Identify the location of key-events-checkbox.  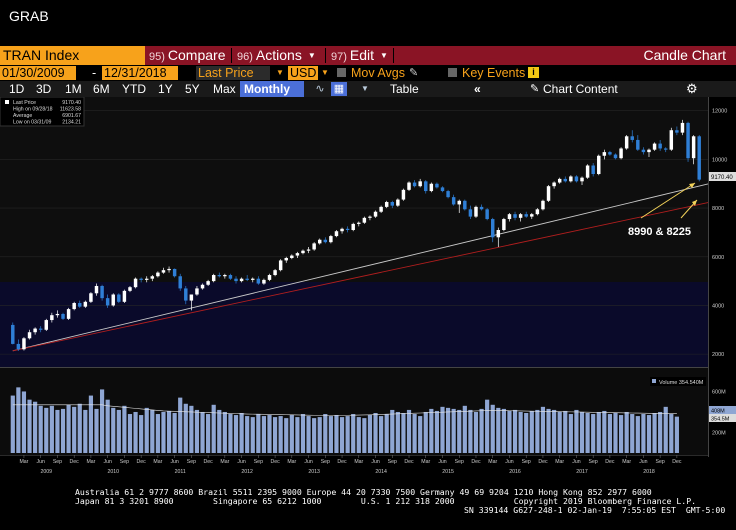
(452, 72).